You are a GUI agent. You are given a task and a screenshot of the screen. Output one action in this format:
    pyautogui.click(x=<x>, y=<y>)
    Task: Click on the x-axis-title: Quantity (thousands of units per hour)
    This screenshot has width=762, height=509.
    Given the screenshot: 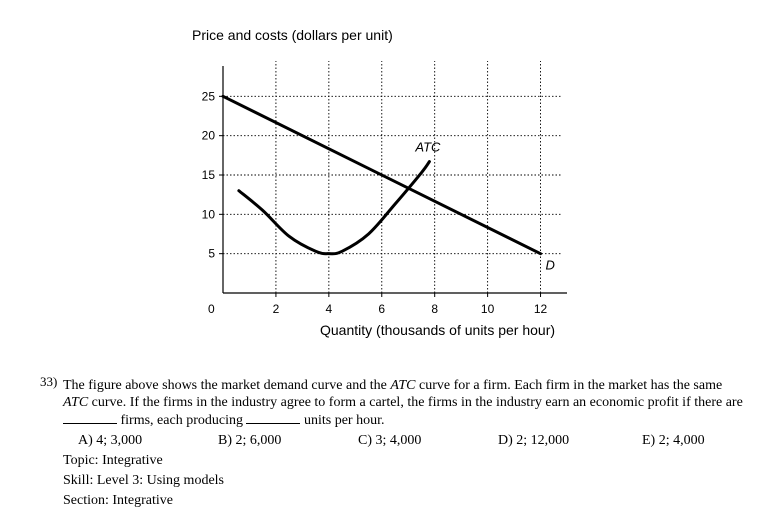 What is the action you would take?
    pyautogui.click(x=437, y=330)
    